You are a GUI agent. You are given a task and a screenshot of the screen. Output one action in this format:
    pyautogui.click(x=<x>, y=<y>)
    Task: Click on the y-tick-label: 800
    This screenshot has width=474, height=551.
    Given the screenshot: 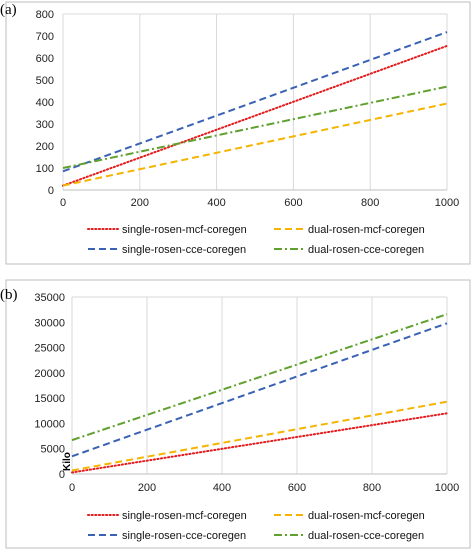 What is the action you would take?
    pyautogui.click(x=45, y=15)
    